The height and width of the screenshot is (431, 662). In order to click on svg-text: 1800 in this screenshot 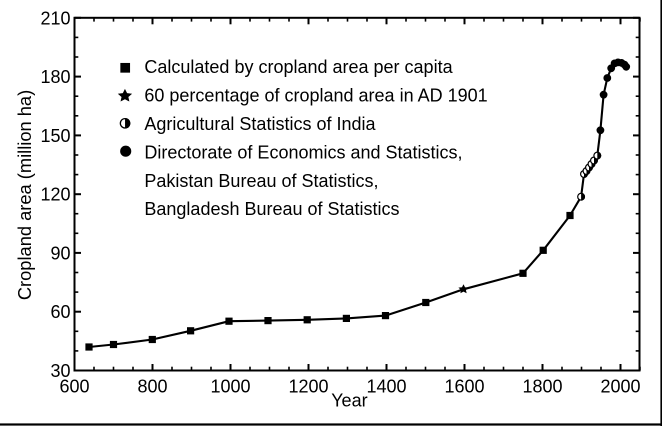, I will do `click(542, 387)`.